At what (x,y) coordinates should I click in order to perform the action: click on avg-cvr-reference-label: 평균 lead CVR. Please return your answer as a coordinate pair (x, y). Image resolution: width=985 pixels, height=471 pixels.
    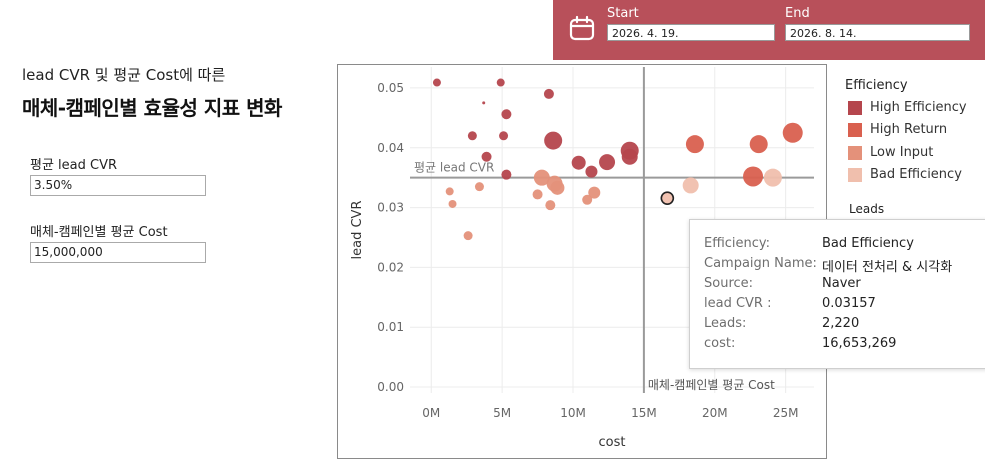
    Looking at the image, I should click on (454, 168).